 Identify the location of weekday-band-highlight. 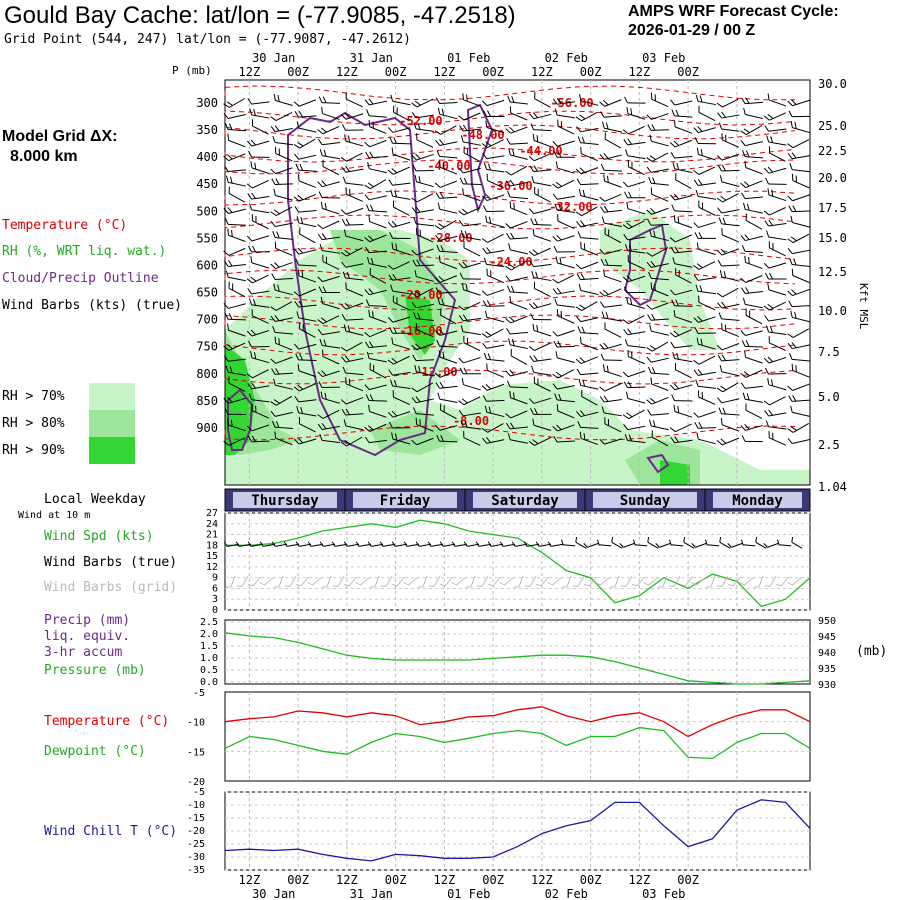
(285, 500).